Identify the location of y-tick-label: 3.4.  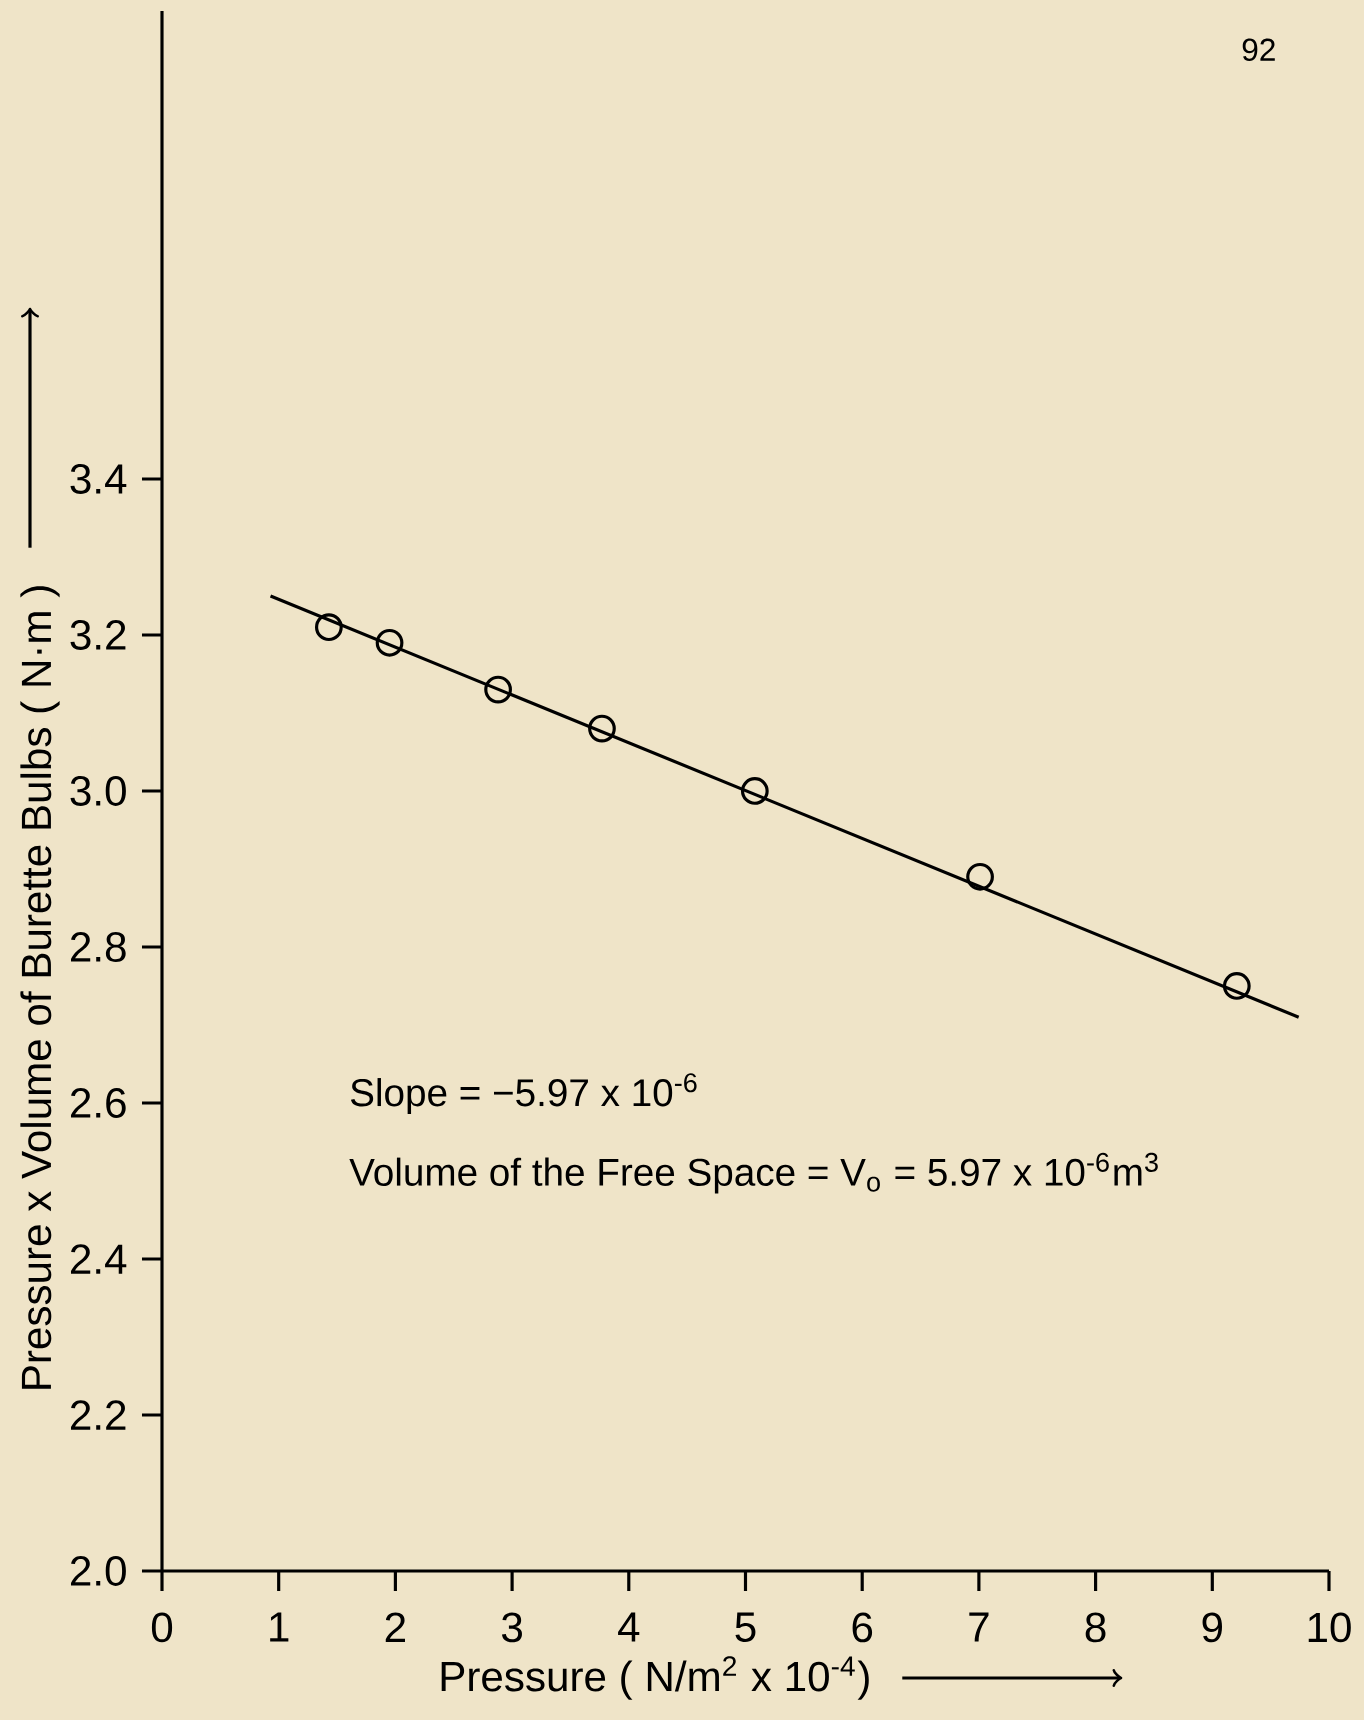
(98, 479).